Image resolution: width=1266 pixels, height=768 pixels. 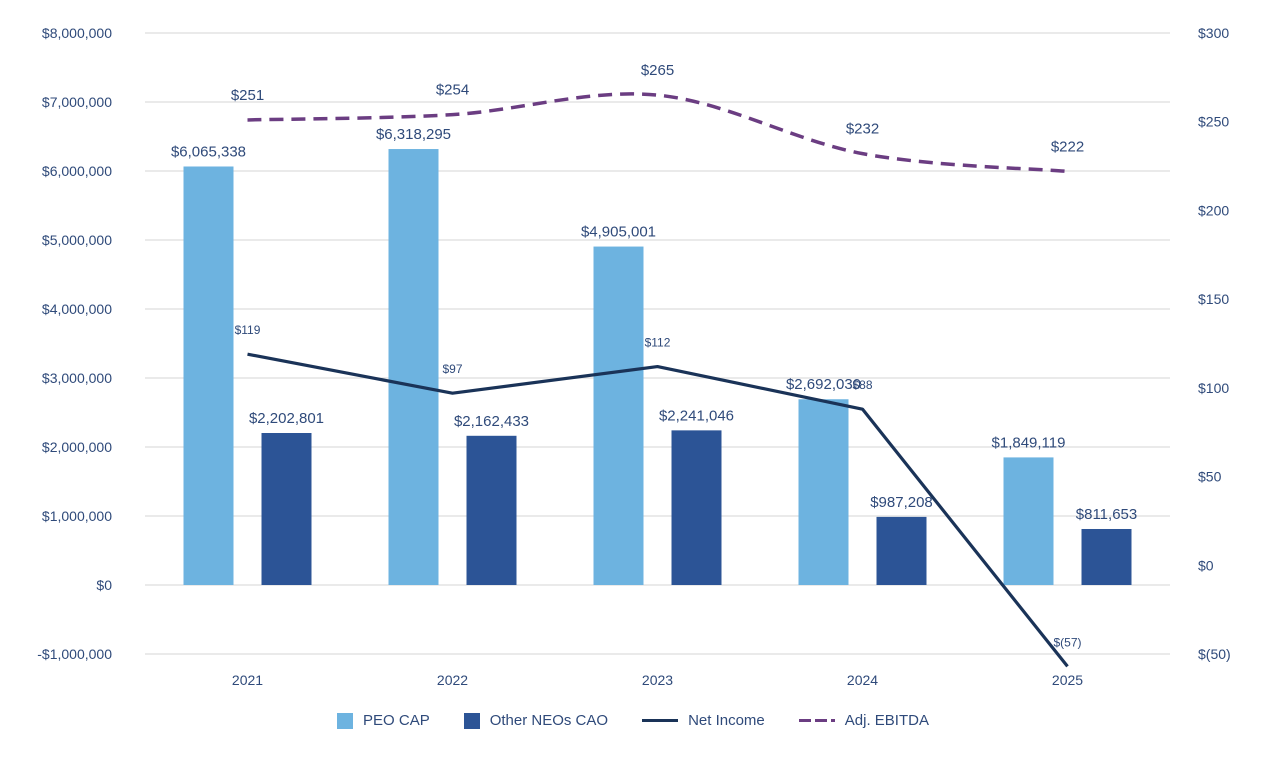 I want to click on bar-data-label: $4,905,001, so click(x=618, y=232).